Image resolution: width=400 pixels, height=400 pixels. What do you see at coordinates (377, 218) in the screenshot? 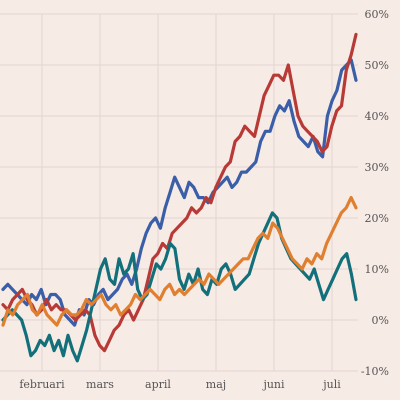
I see `y-tick-label: 20%` at bounding box center [377, 218].